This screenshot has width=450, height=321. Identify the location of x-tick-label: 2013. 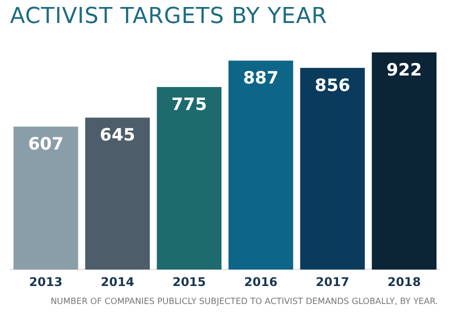
(46, 281).